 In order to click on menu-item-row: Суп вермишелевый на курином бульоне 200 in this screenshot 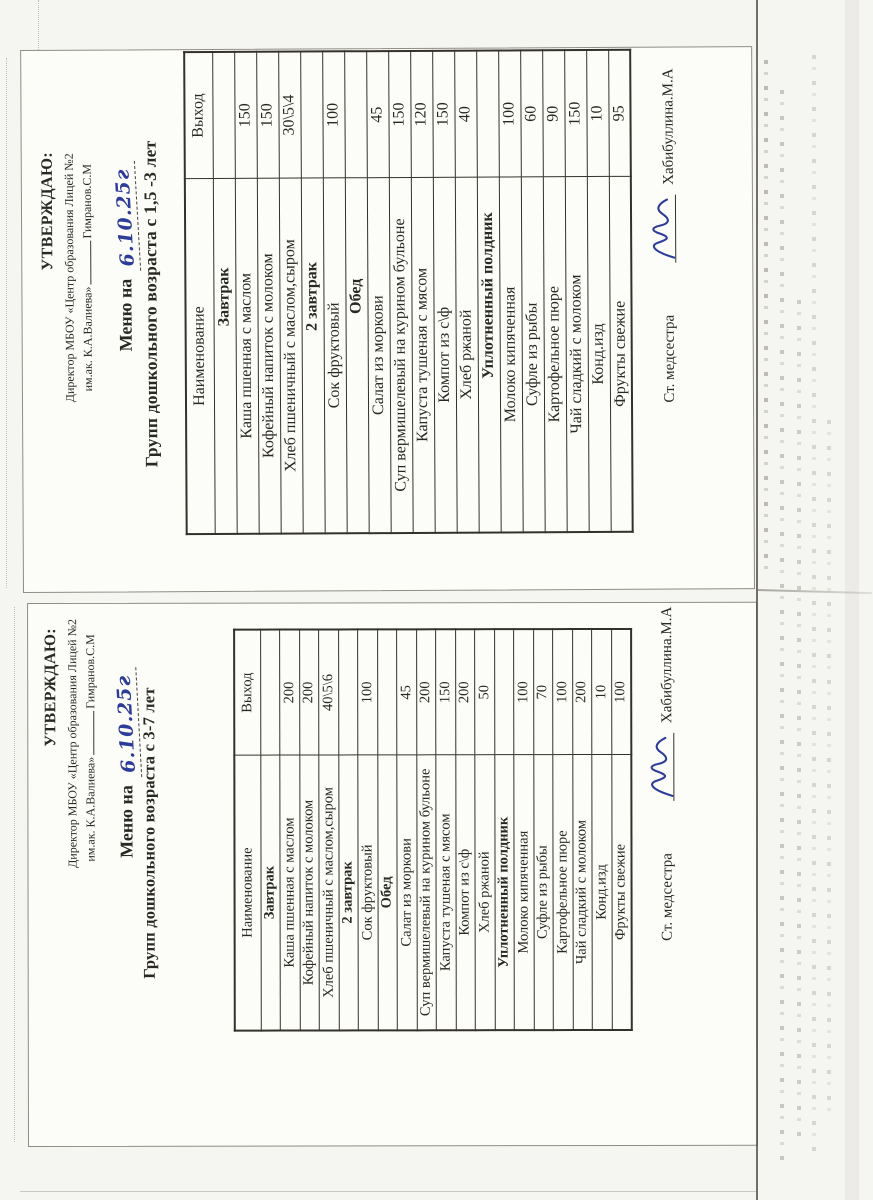, I will do `click(426, 830)`.